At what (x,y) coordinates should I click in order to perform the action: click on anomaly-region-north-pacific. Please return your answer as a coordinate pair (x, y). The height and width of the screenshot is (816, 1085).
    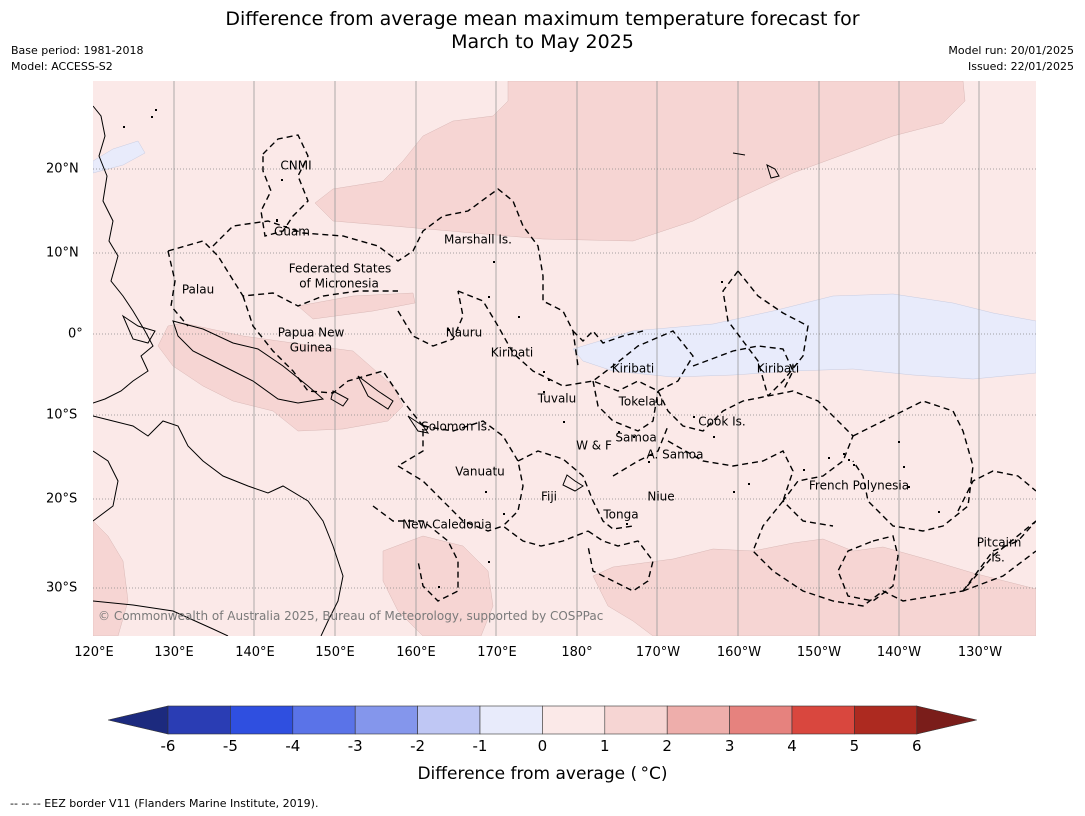
    Looking at the image, I should click on (640, 161).